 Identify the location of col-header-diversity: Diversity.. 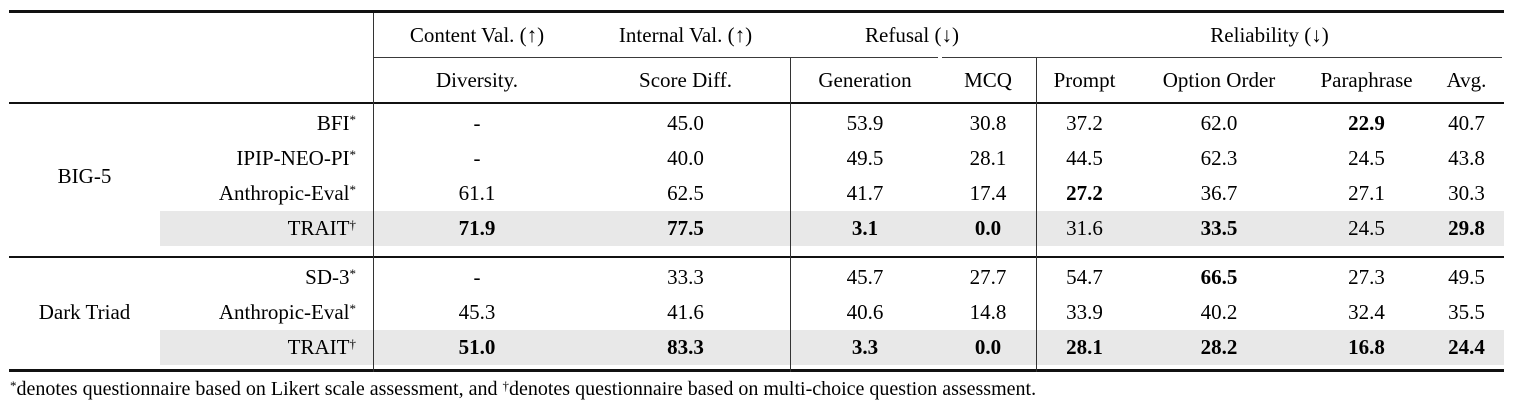
(477, 80).